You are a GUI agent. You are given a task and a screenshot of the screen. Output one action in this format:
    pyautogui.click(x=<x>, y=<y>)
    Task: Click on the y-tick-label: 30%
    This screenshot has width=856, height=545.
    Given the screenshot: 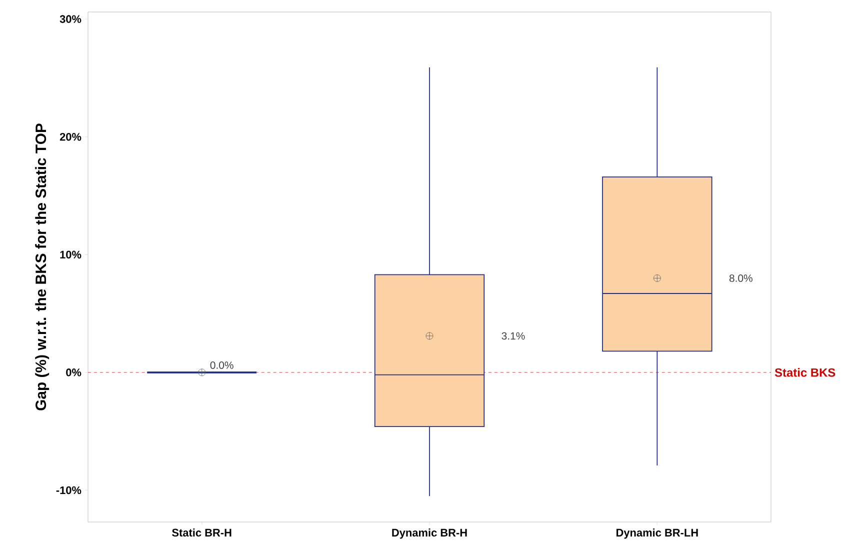 What is the action you would take?
    pyautogui.click(x=71, y=19)
    